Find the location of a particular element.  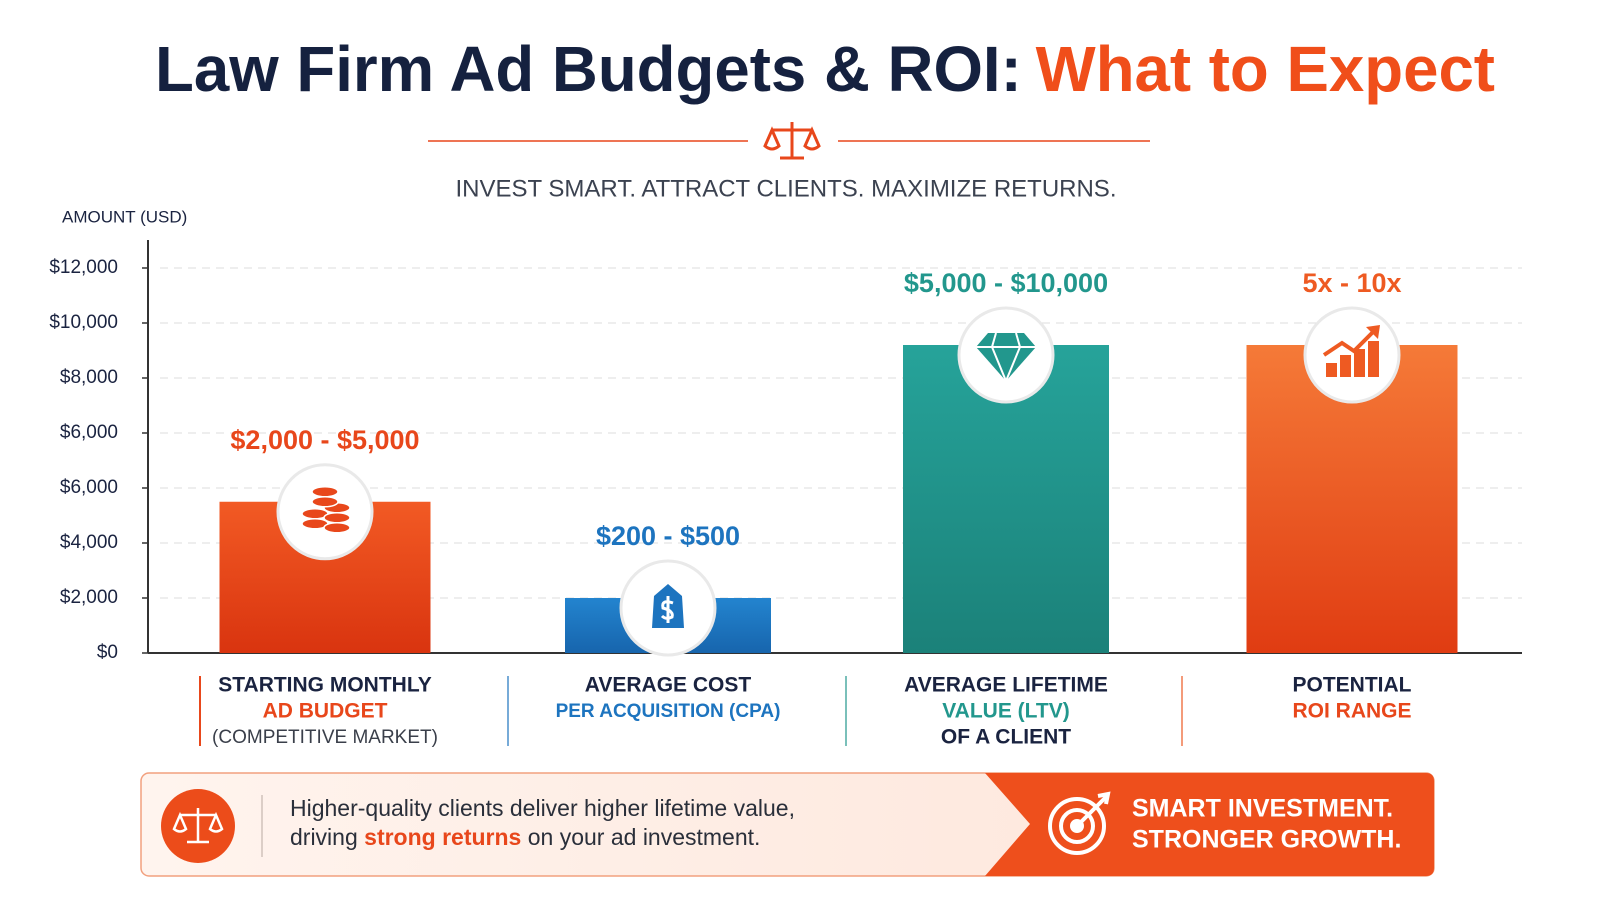

footer-text: on your ad investment. is located at coordinates (640, 837).